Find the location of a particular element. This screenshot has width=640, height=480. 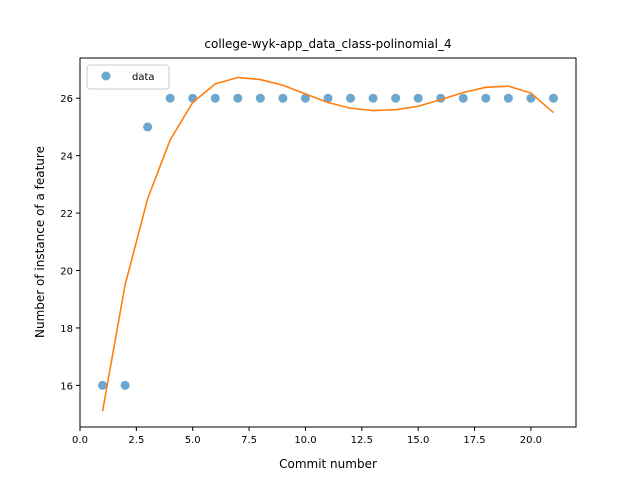

x-tick-label: 2.5 is located at coordinates (136, 440).